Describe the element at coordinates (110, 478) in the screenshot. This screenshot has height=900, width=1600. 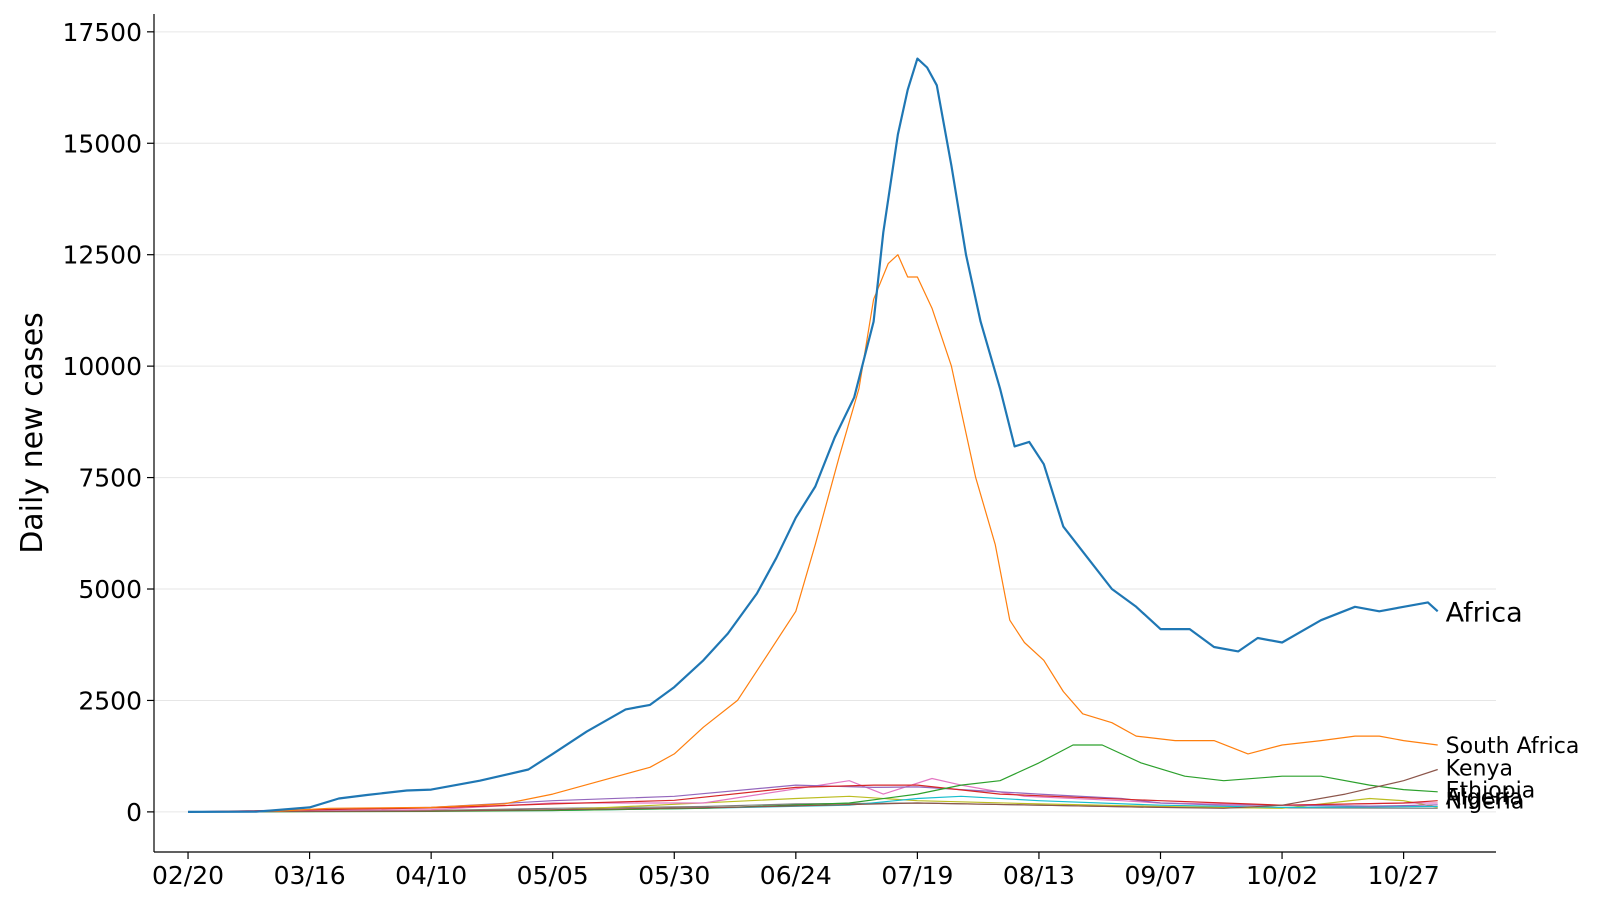
I see `y-tick-label: 7500` at that location.